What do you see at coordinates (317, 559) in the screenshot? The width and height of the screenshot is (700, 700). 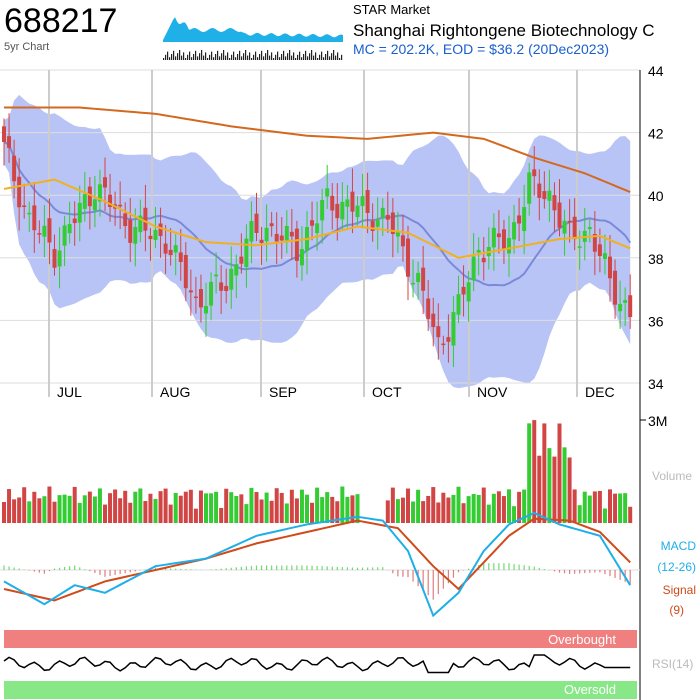 I see `signal-line` at bounding box center [317, 559].